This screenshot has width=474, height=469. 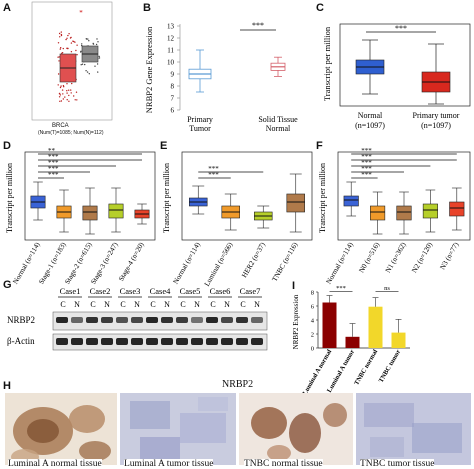 I want to click on sig-label: **, so click(x=52, y=151).